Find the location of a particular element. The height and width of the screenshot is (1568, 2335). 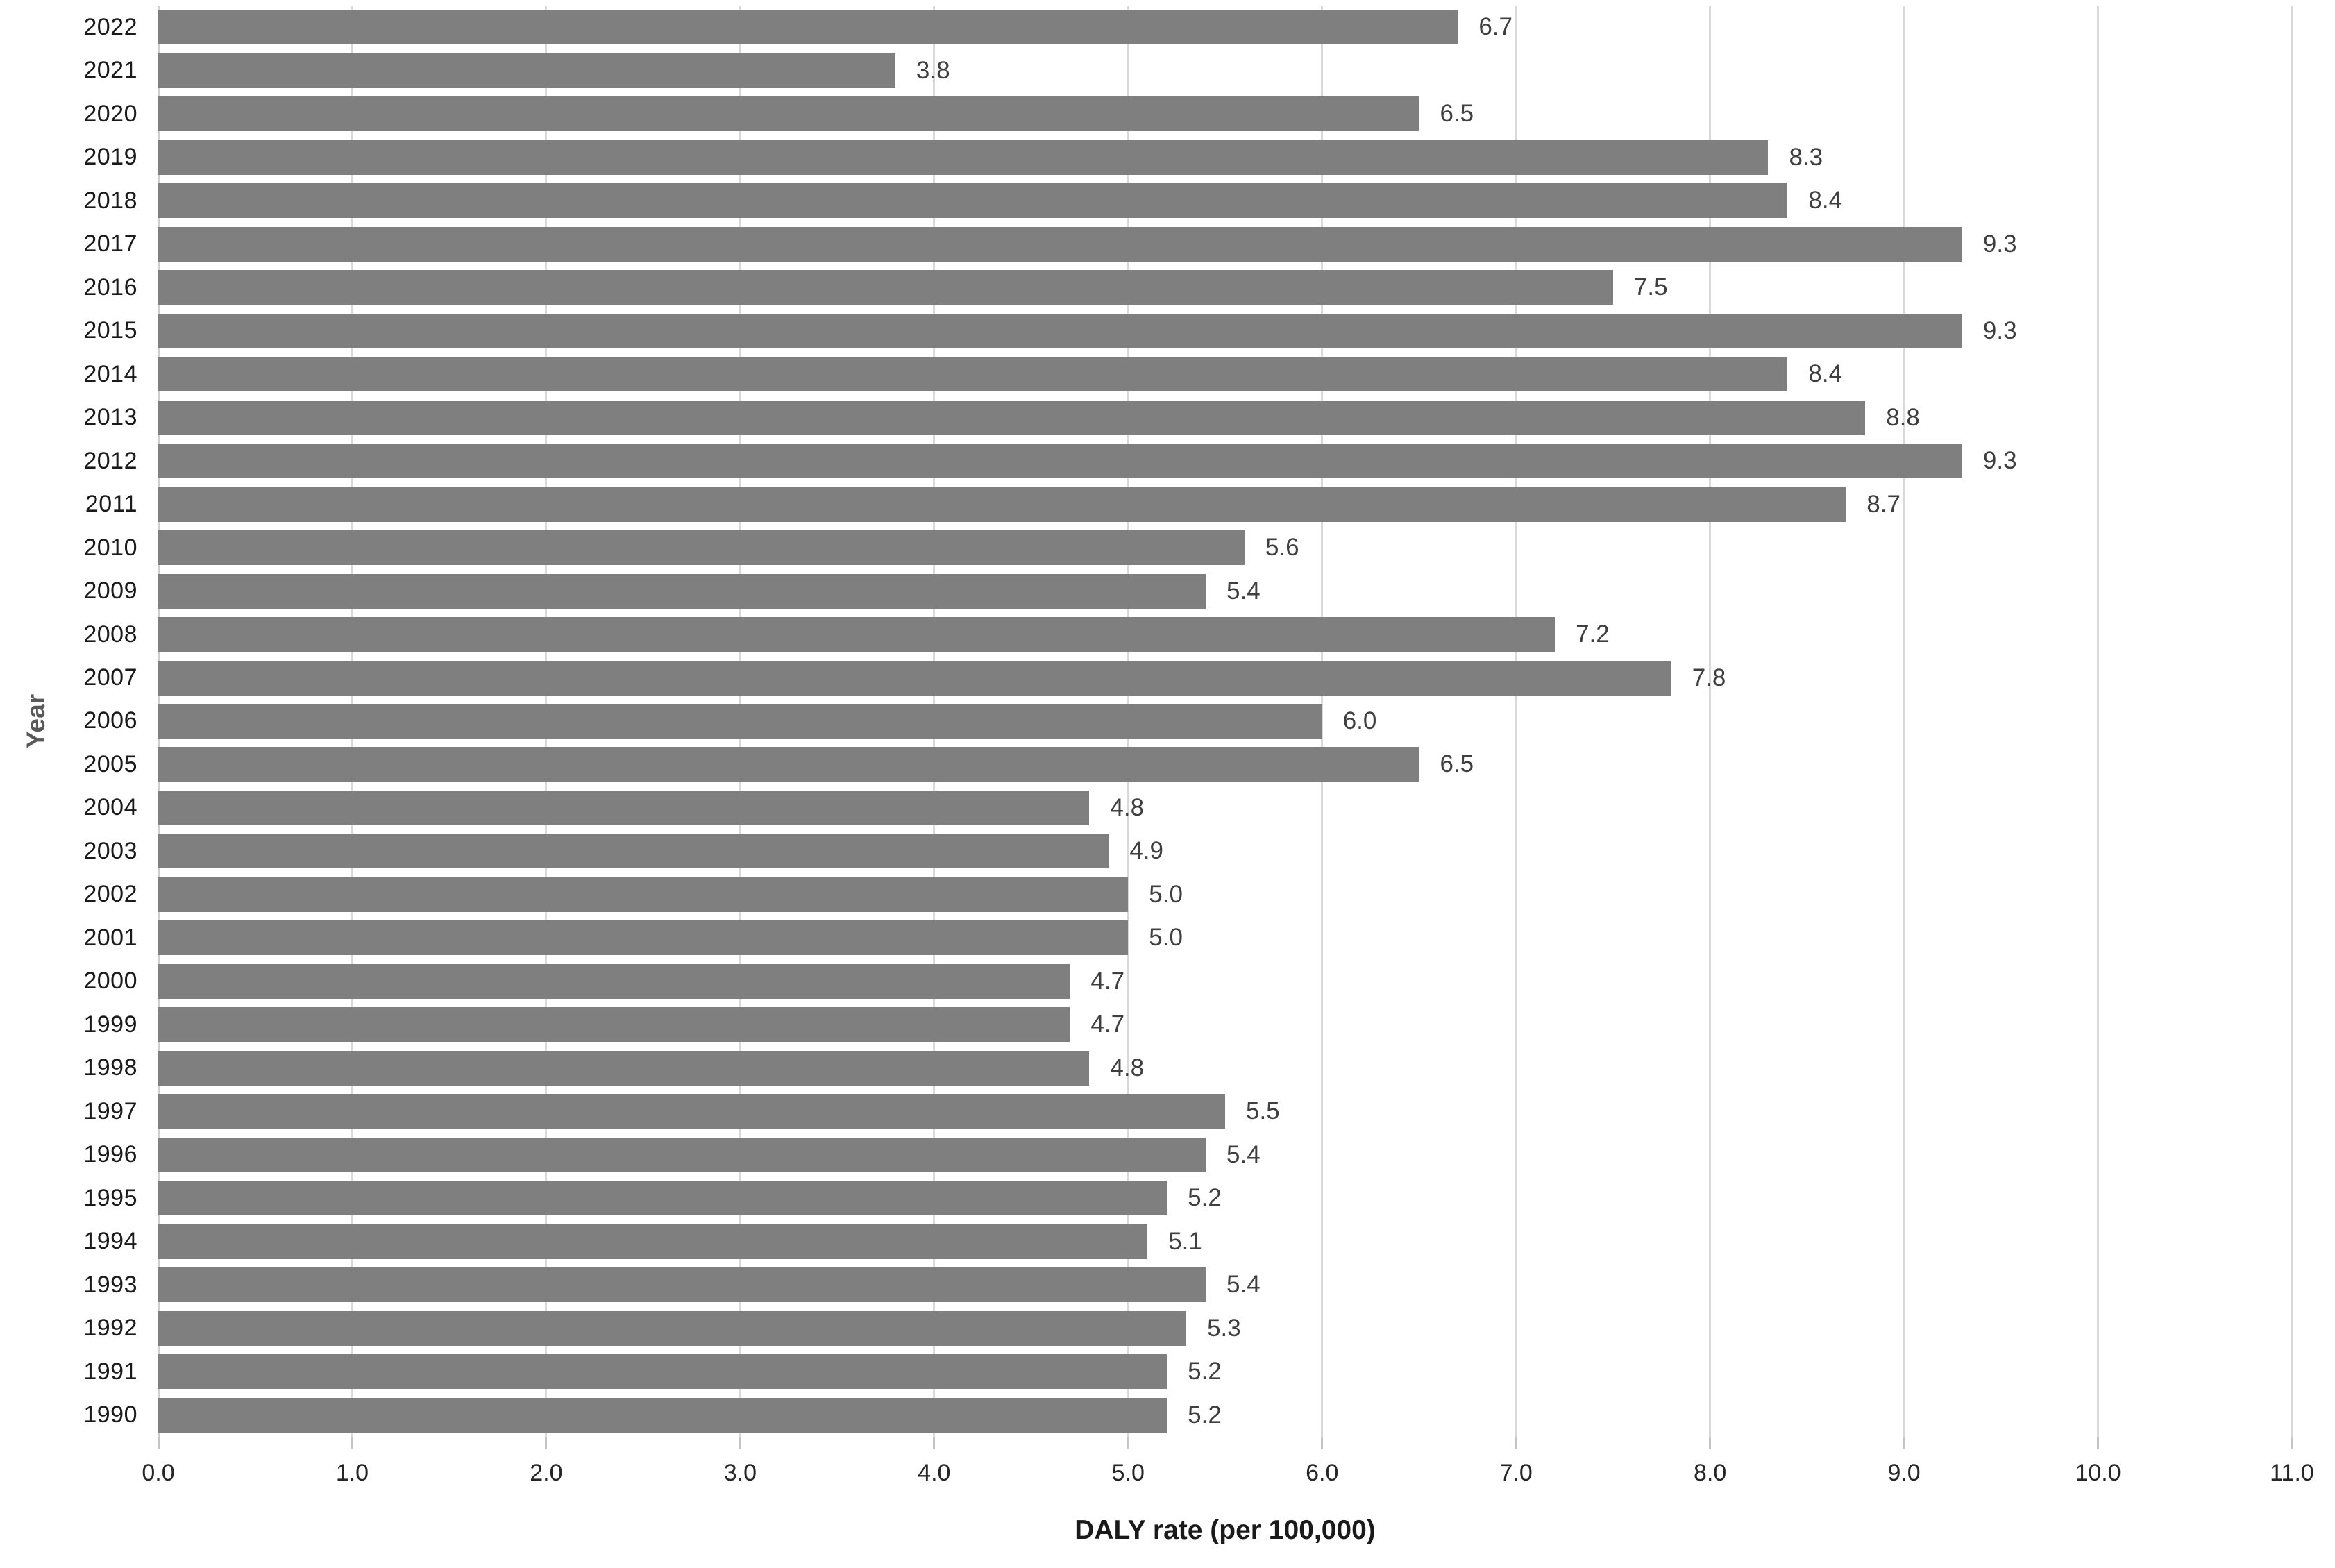

bar-track: 8.8 is located at coordinates (1225, 417).